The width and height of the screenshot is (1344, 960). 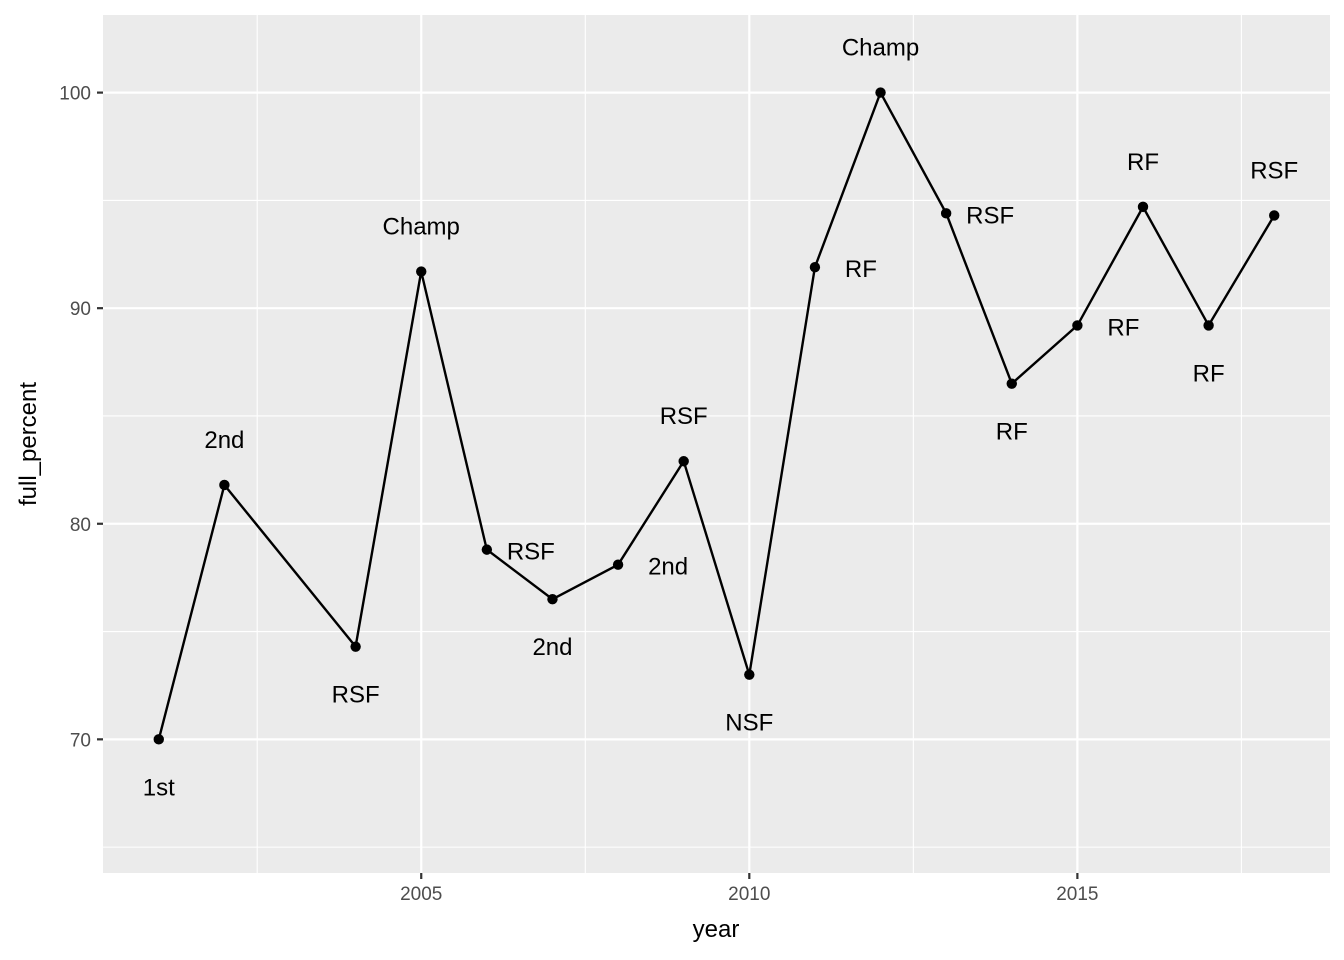 What do you see at coordinates (421, 894) in the screenshot?
I see `x-tick-label: 2005` at bounding box center [421, 894].